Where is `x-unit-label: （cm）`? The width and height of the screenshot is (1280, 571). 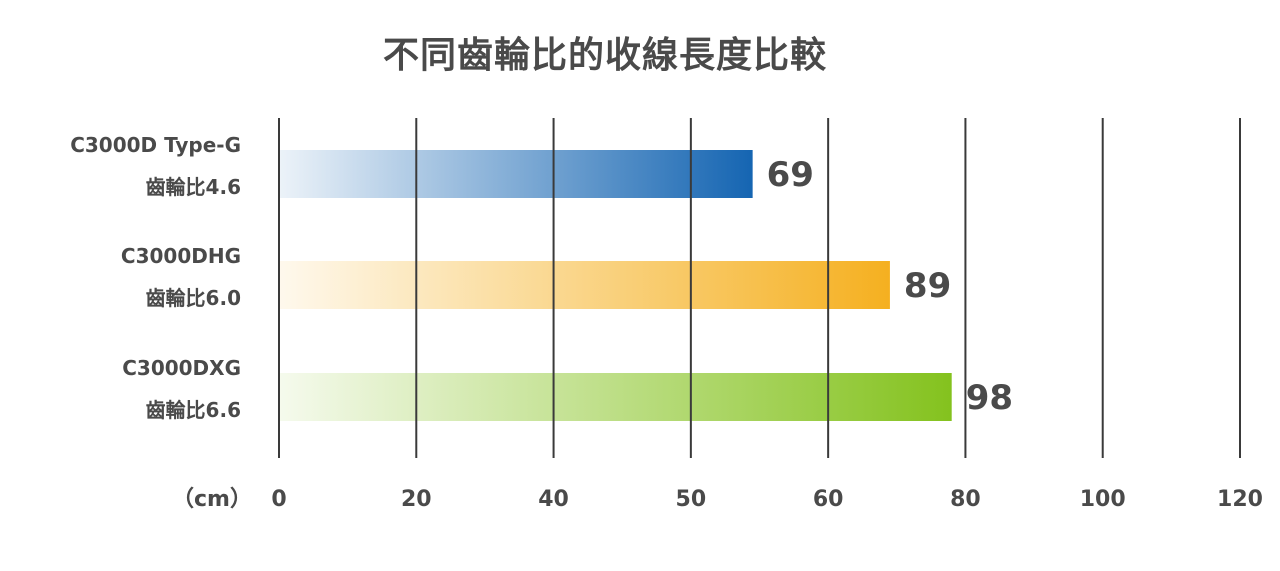 x-unit-label: （cm） is located at coordinates (212, 499).